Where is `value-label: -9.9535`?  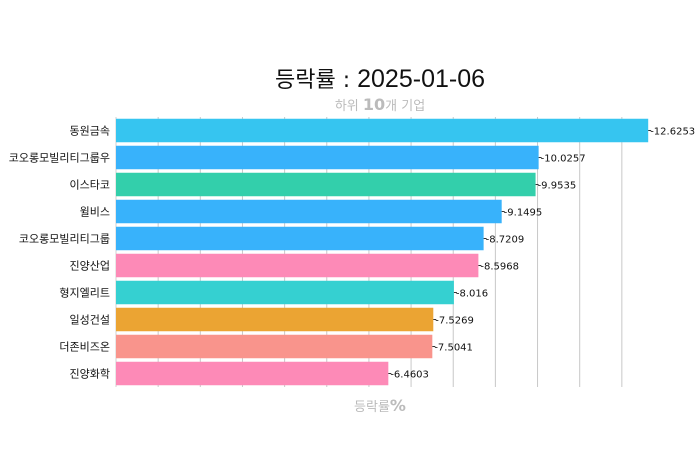
value-label: -9.9535 is located at coordinates (557, 186).